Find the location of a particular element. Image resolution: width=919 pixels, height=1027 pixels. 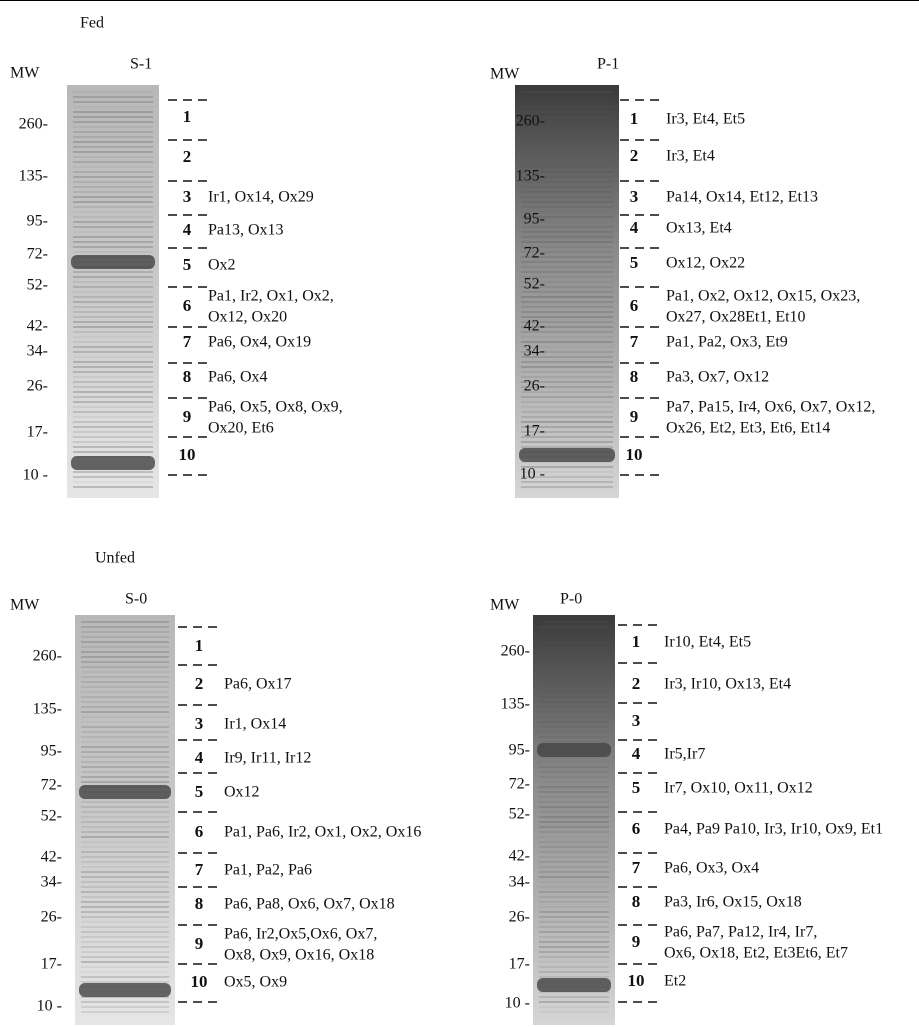

protein-list: Pa13, Ox13 is located at coordinates (246, 230).